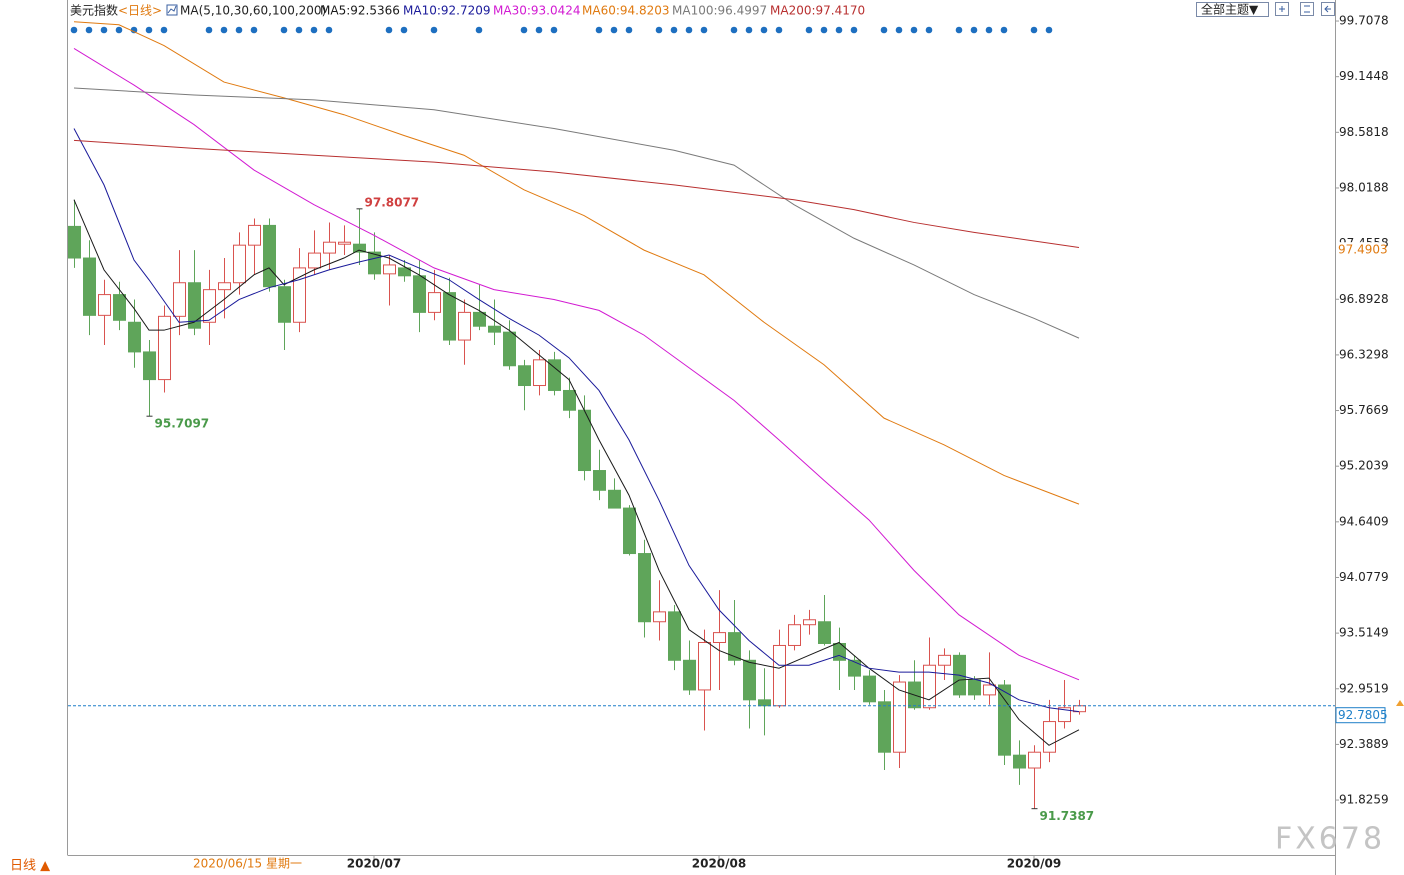 Image resolution: width=1404 pixels, height=875 pixels. I want to click on ma-icon-line, so click(172, 9).